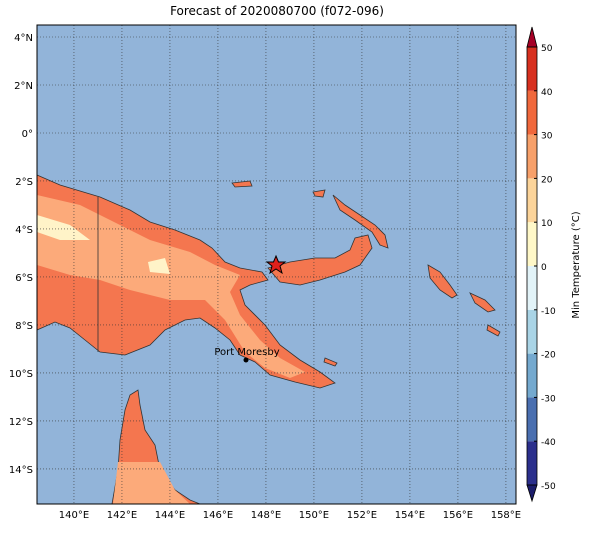  What do you see at coordinates (548, 356) in the screenshot?
I see `colorbar-tick-label: -20` at bounding box center [548, 356].